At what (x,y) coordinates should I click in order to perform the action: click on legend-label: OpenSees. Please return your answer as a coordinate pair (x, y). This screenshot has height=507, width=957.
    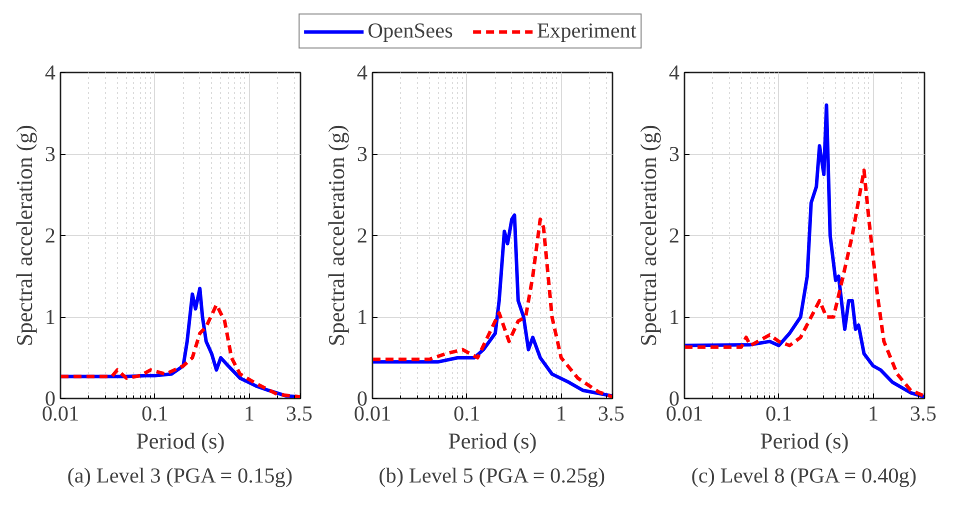
    Looking at the image, I should click on (410, 31).